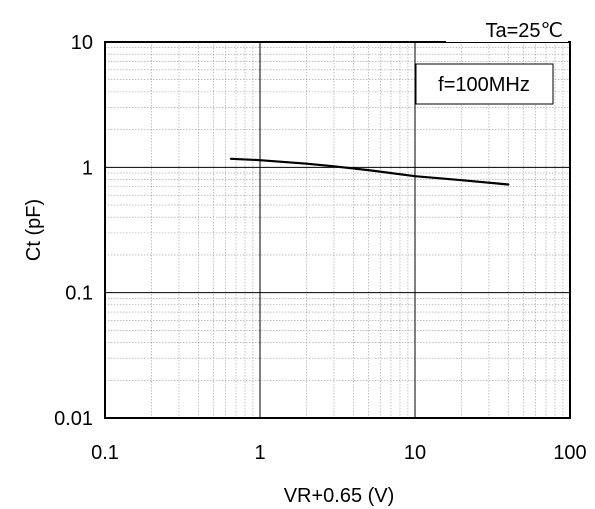 The image size is (595, 509). What do you see at coordinates (79, 294) in the screenshot?
I see `y-tick-label: 0.1` at bounding box center [79, 294].